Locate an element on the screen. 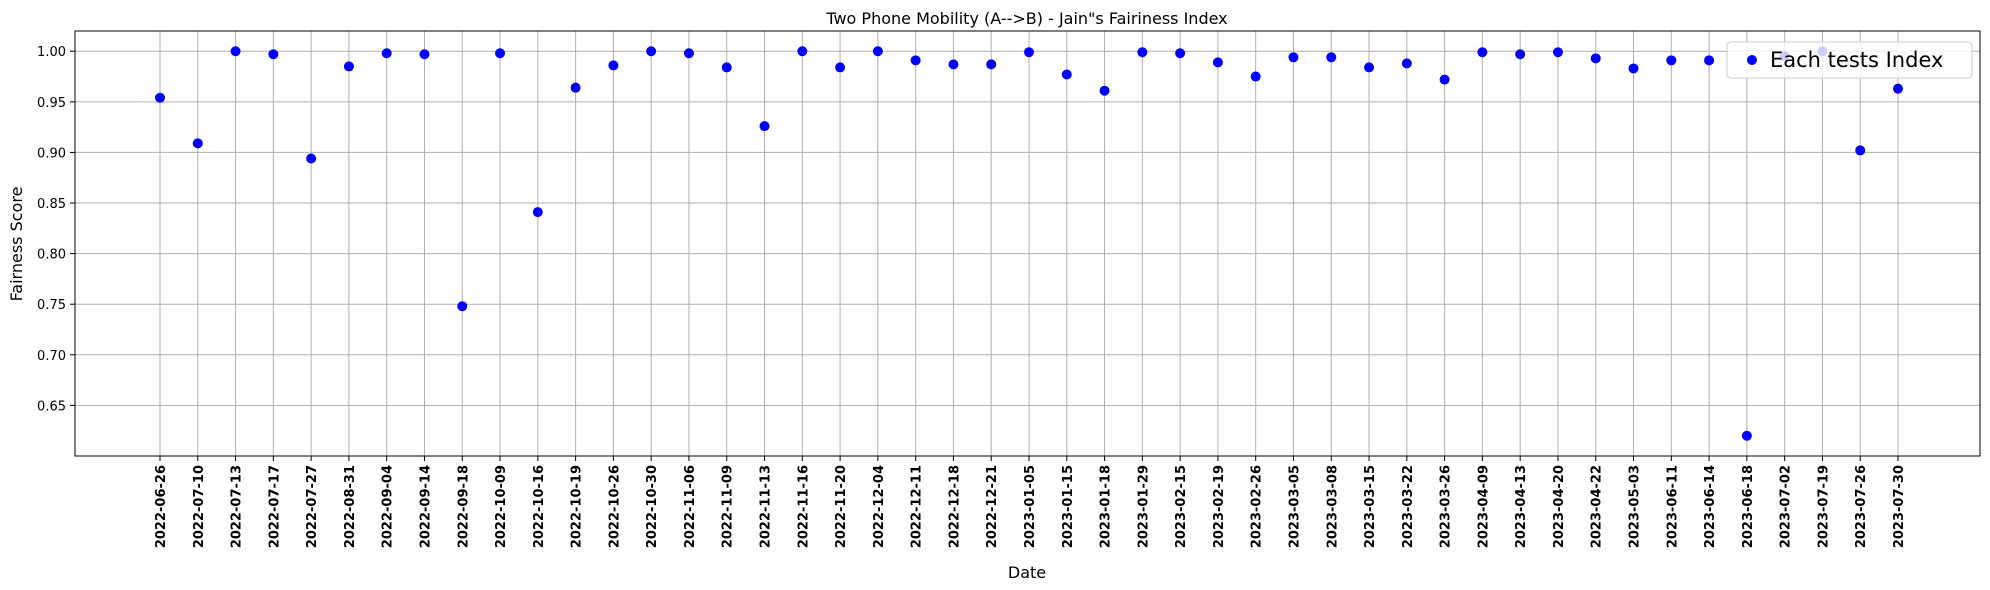 The image size is (1990, 590). x-tick-label: 2022-09-18 is located at coordinates (463, 506).